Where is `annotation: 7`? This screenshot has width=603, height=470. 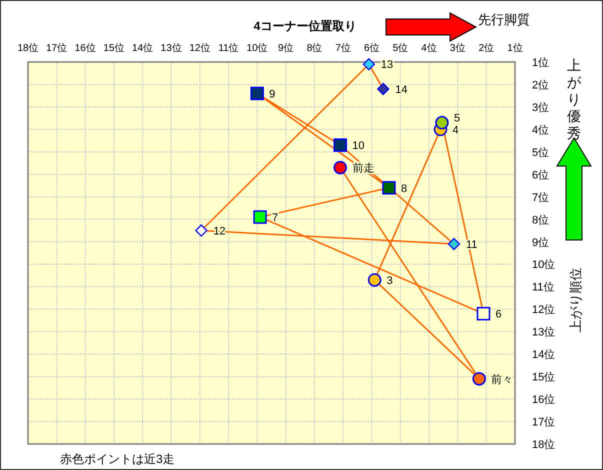
annotation: 7 is located at coordinates (275, 218).